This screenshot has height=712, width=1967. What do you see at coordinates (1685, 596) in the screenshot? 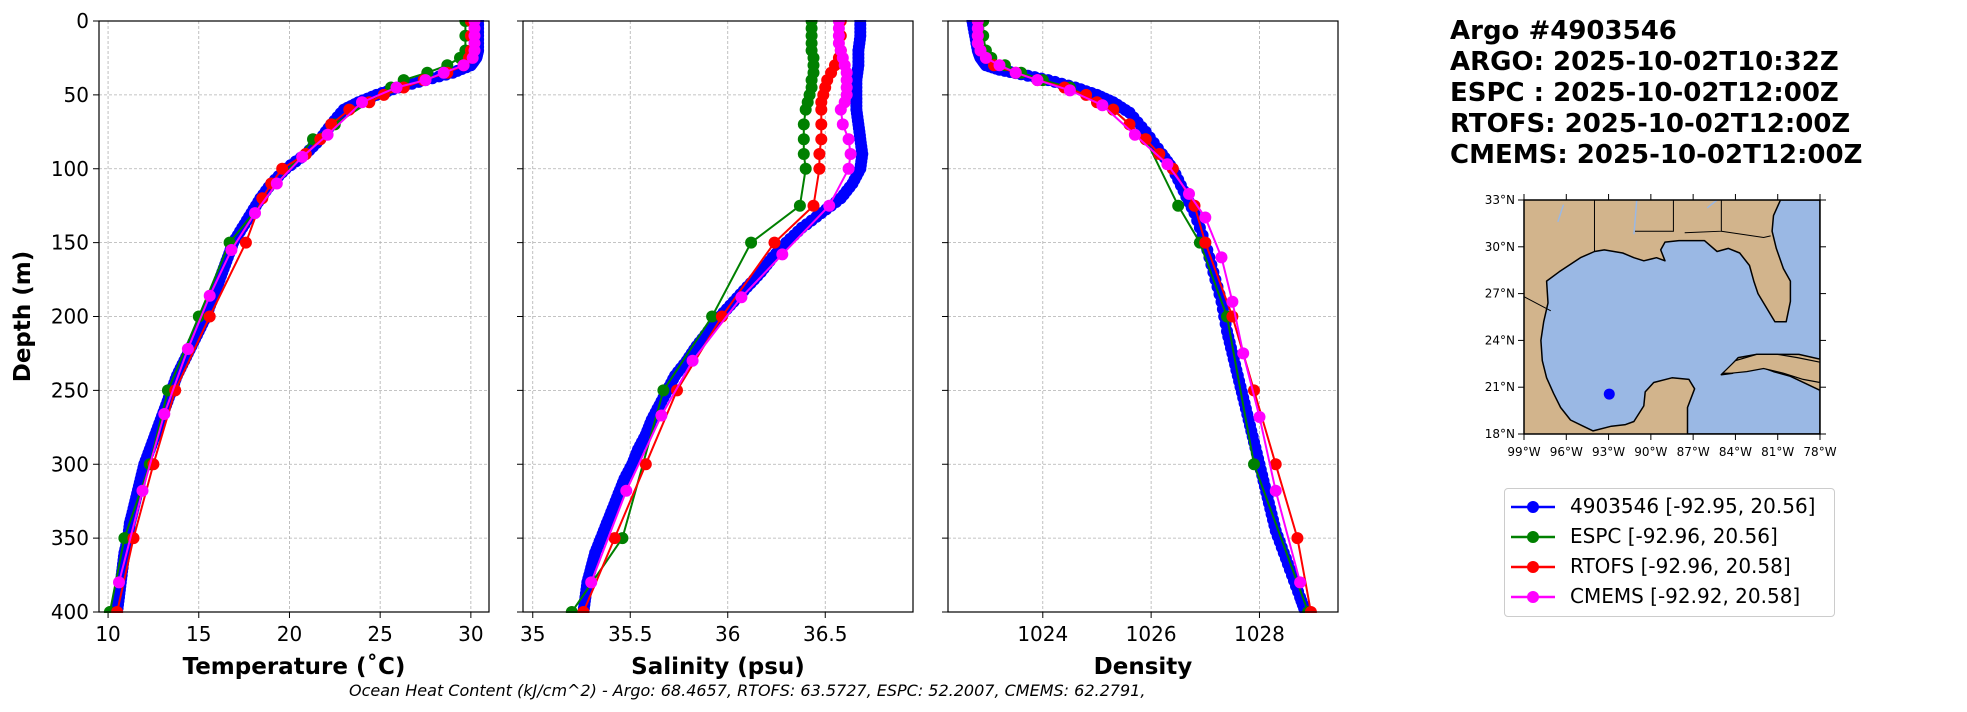
I see `legend-label-cmems: CMEMS [-92.92, 20.58]` at bounding box center [1685, 596].